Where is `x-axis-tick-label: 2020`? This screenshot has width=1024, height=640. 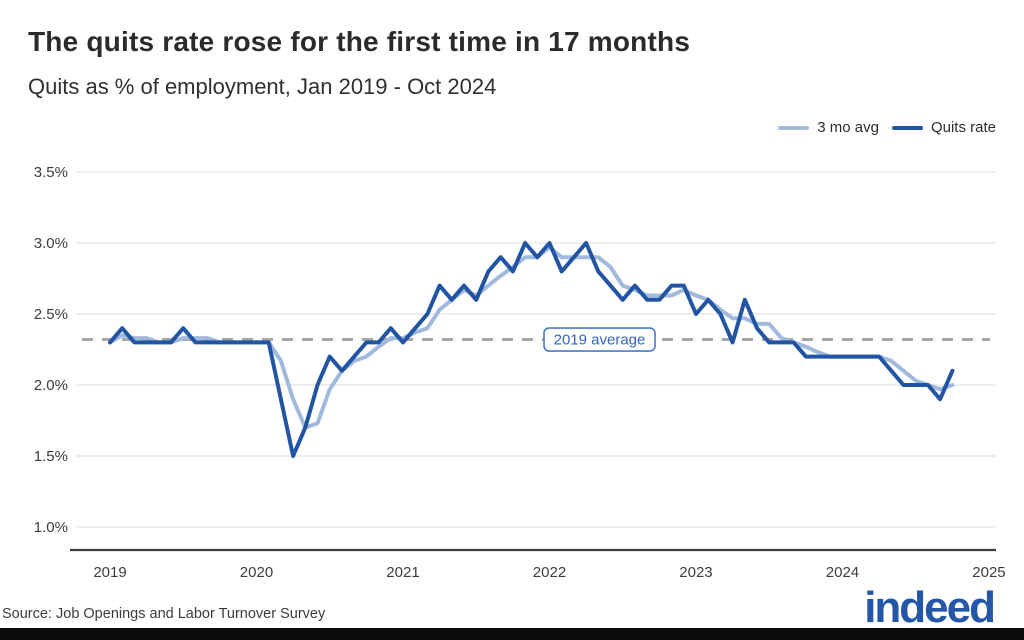 x-axis-tick-label: 2020 is located at coordinates (256, 572).